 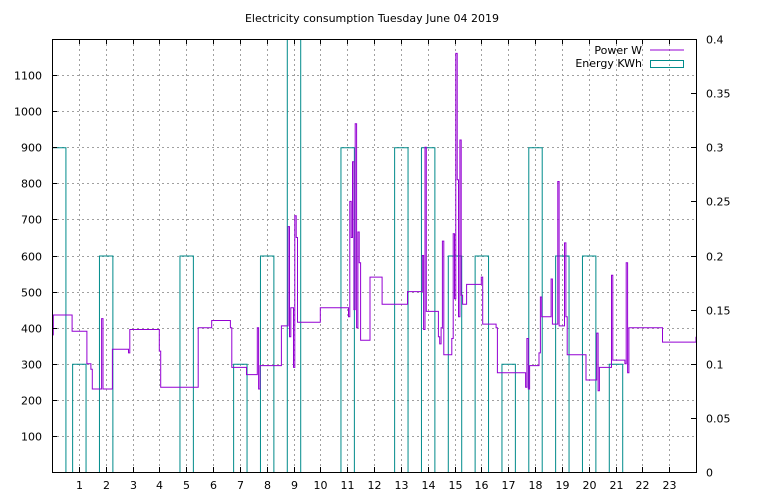 What do you see at coordinates (618, 50) in the screenshot?
I see `legend-label-power: Power W` at bounding box center [618, 50].